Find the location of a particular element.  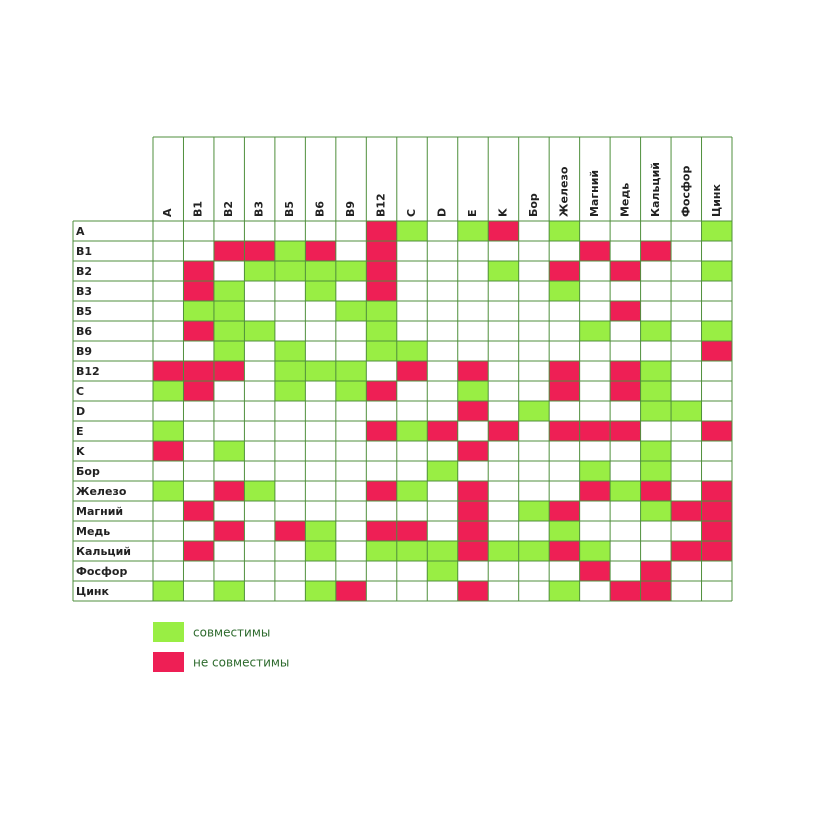

column-label: C is located at coordinates (411, 213).